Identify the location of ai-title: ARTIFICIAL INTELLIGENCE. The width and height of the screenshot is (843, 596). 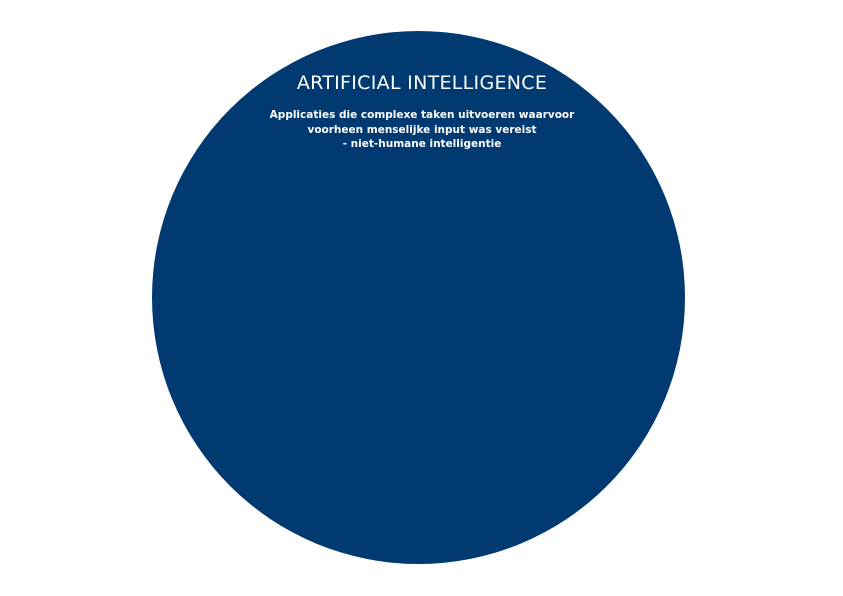
(422, 83).